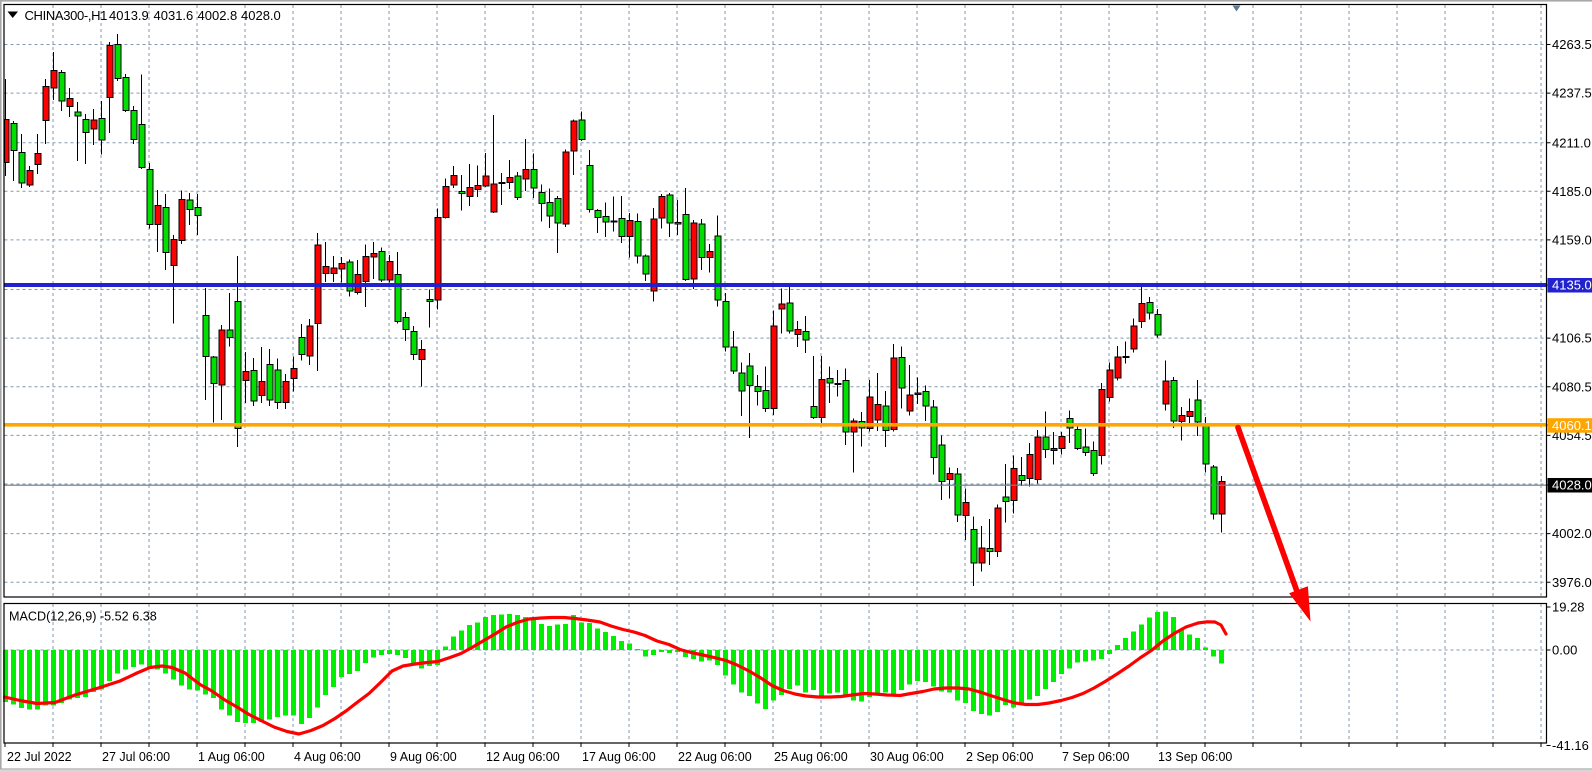  Describe the element at coordinates (1572, 338) in the screenshot. I see `svg-text: 4106.5` at that location.